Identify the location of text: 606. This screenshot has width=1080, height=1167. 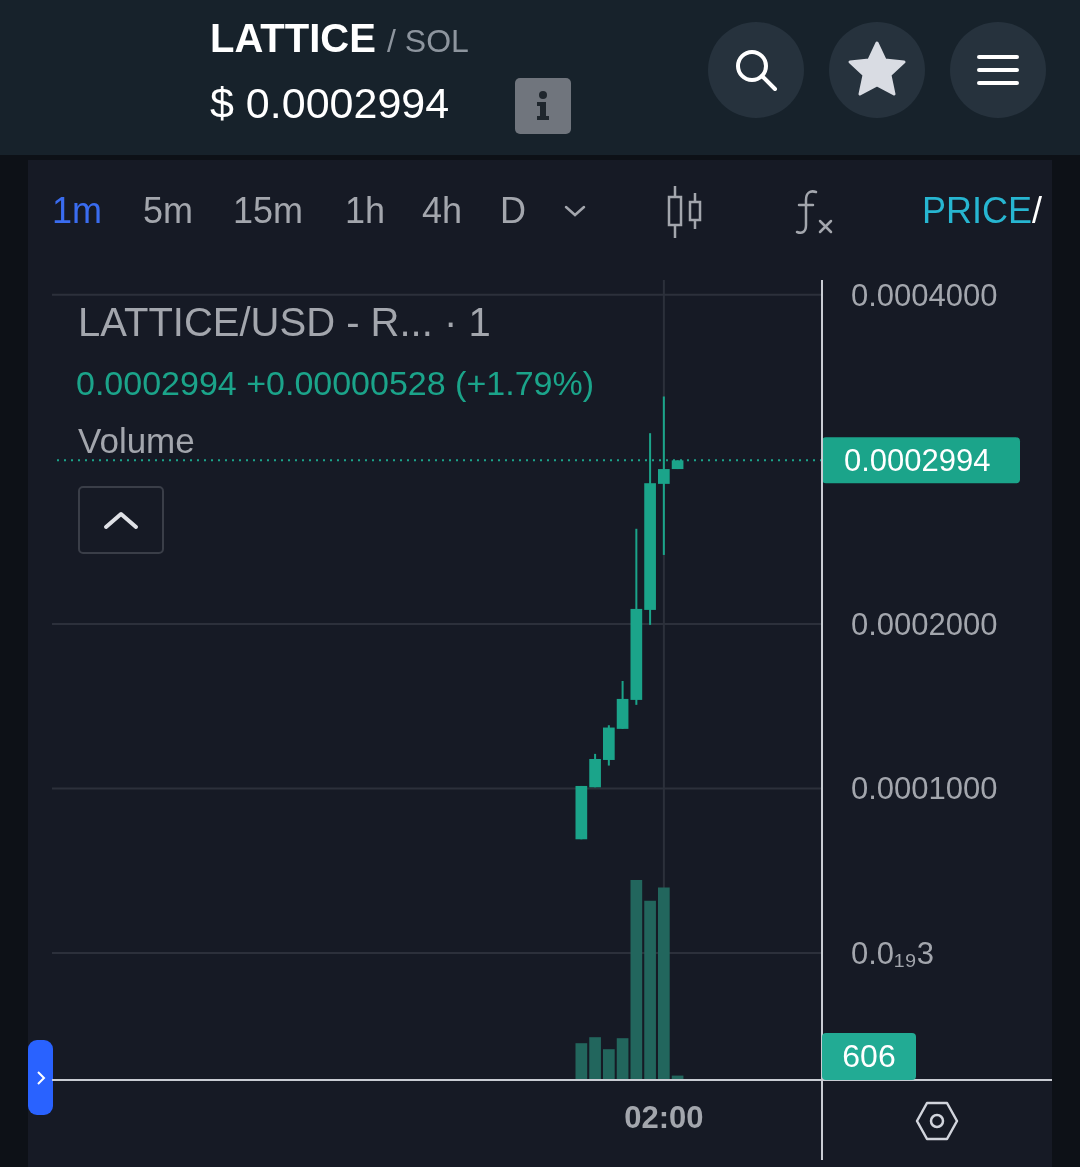
(869, 1056).